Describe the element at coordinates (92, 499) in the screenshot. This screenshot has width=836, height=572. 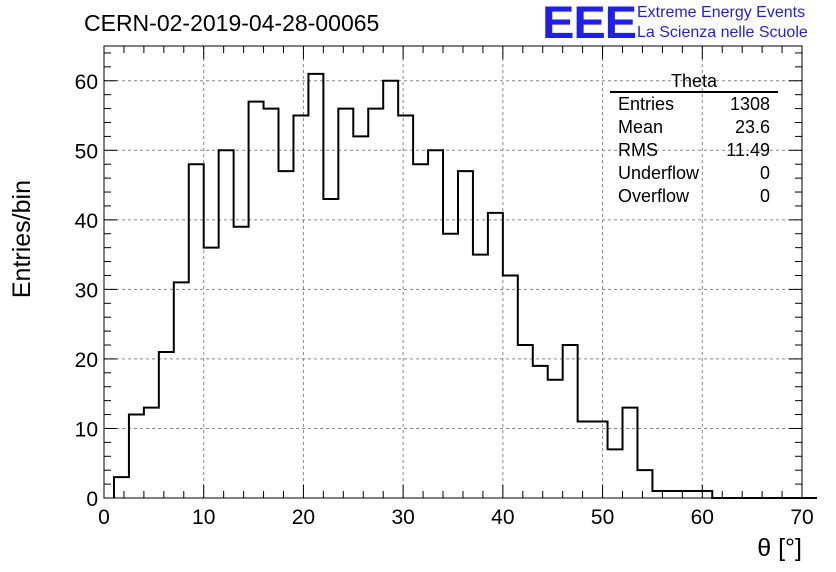
I see `y-tick-label: 0` at that location.